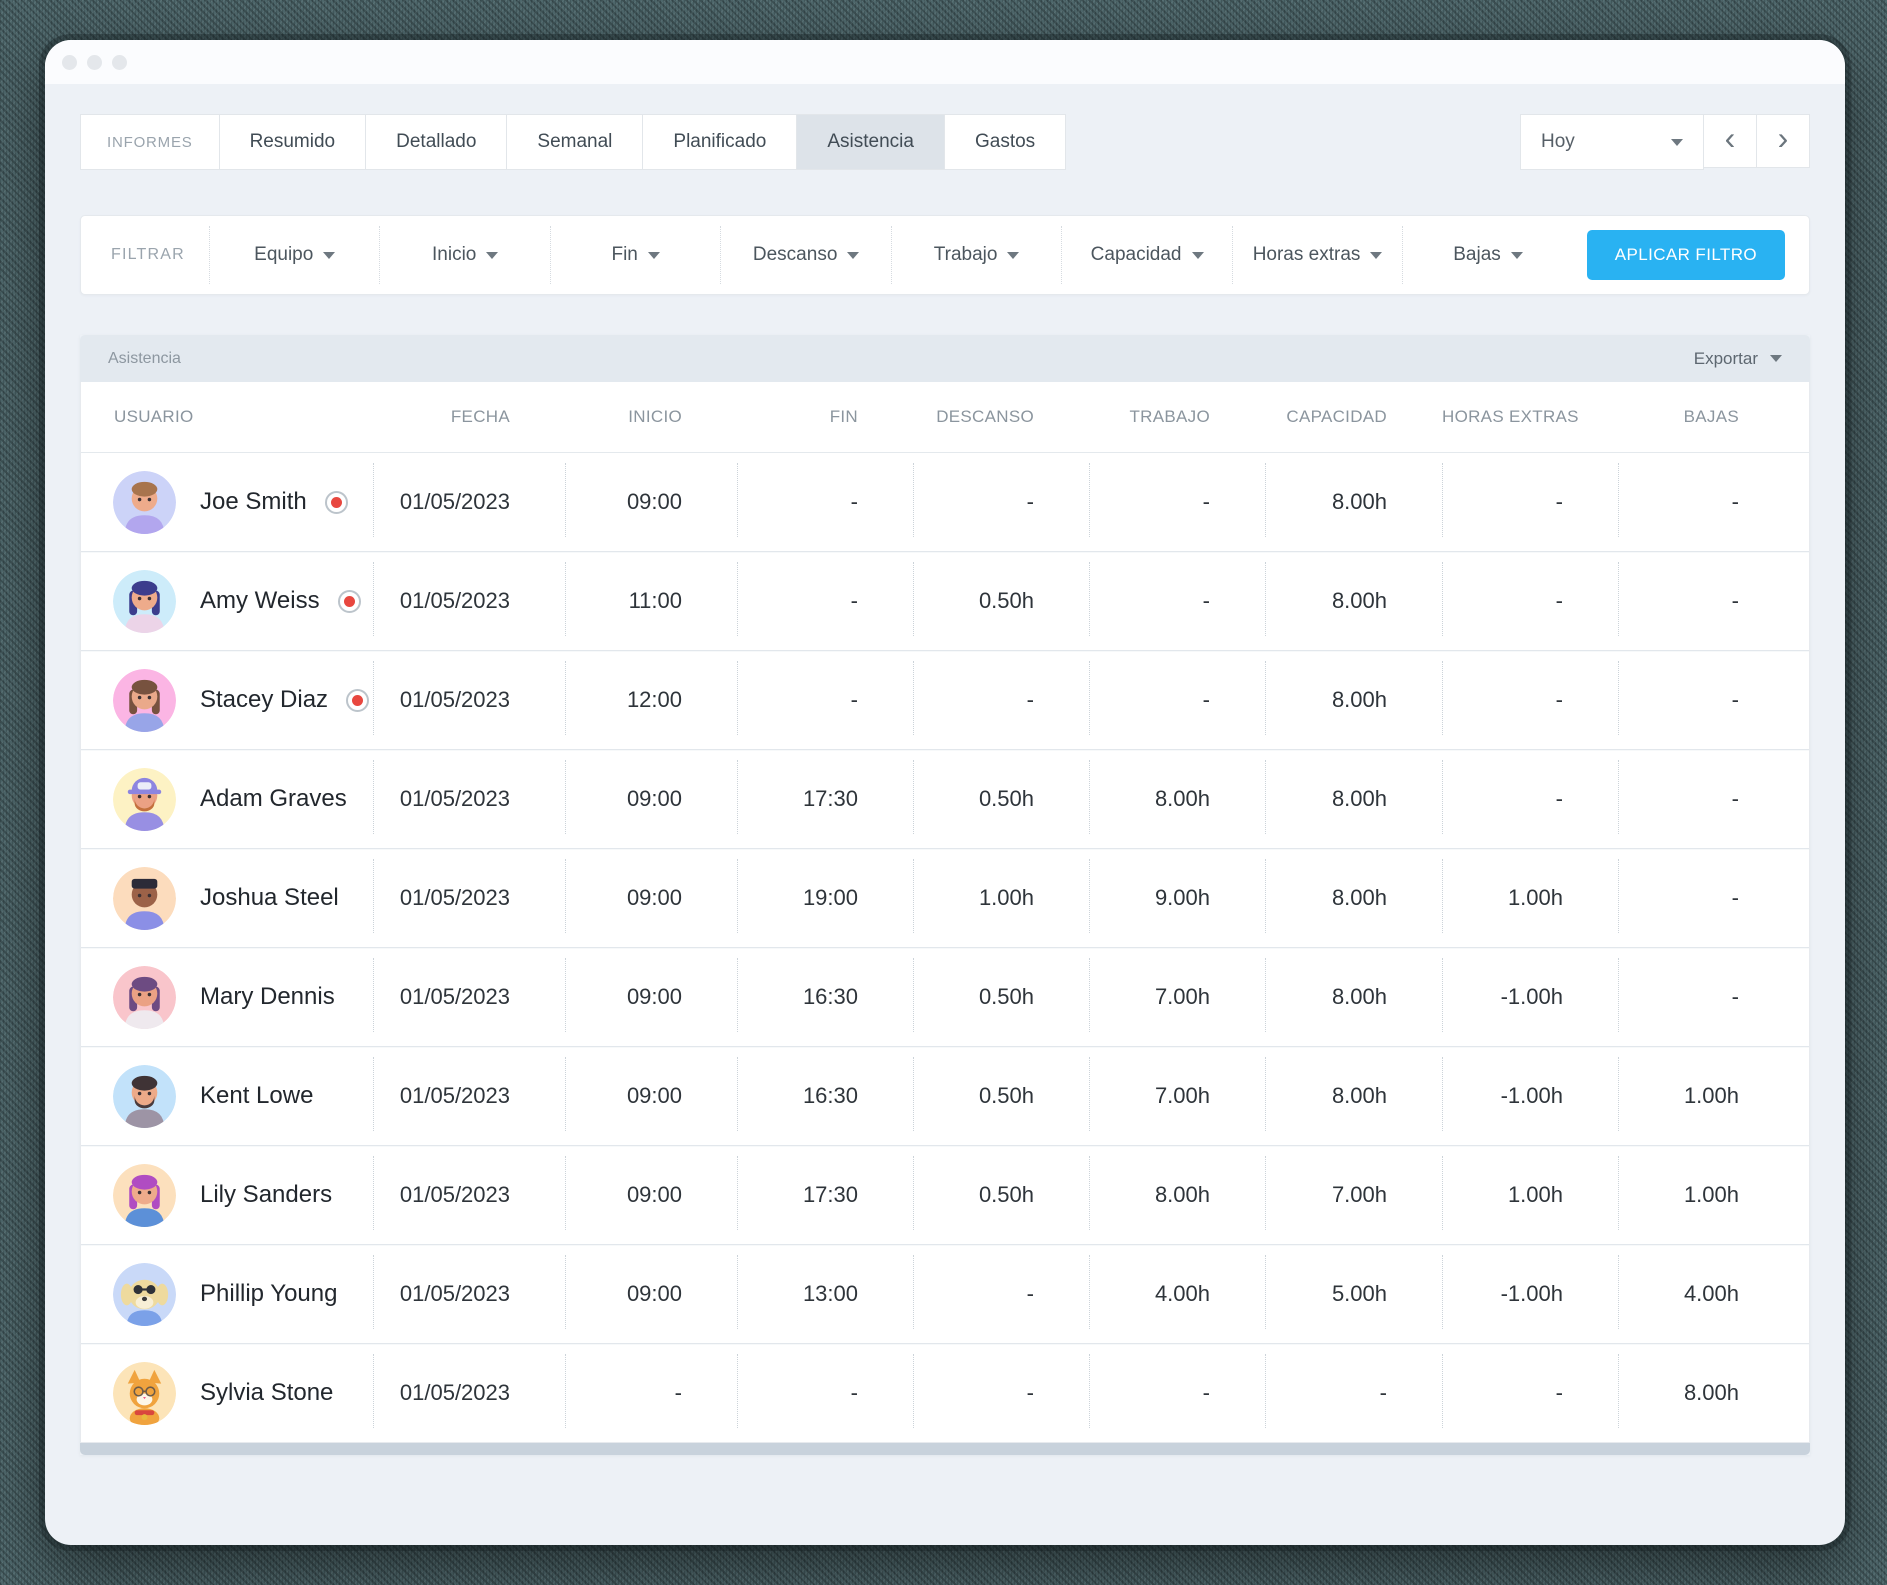 This screenshot has width=1887, height=1585. Describe the element at coordinates (795, 254) in the screenshot. I see `filter-label: Descanso` at that location.